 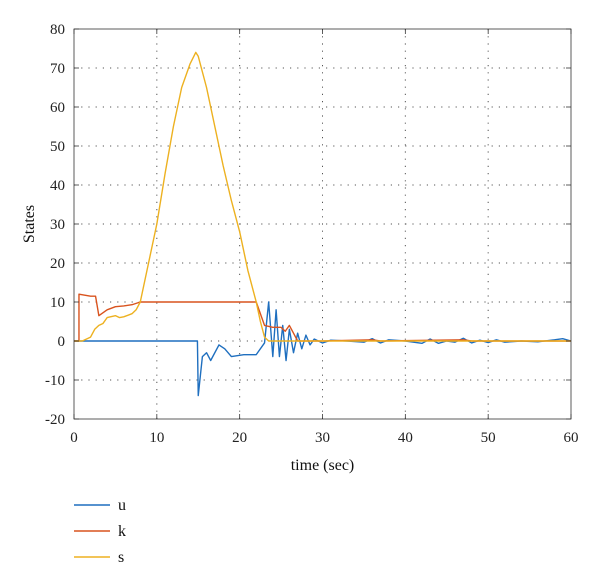 What do you see at coordinates (323, 465) in the screenshot?
I see `x-axis-label: time (sec)` at bounding box center [323, 465].